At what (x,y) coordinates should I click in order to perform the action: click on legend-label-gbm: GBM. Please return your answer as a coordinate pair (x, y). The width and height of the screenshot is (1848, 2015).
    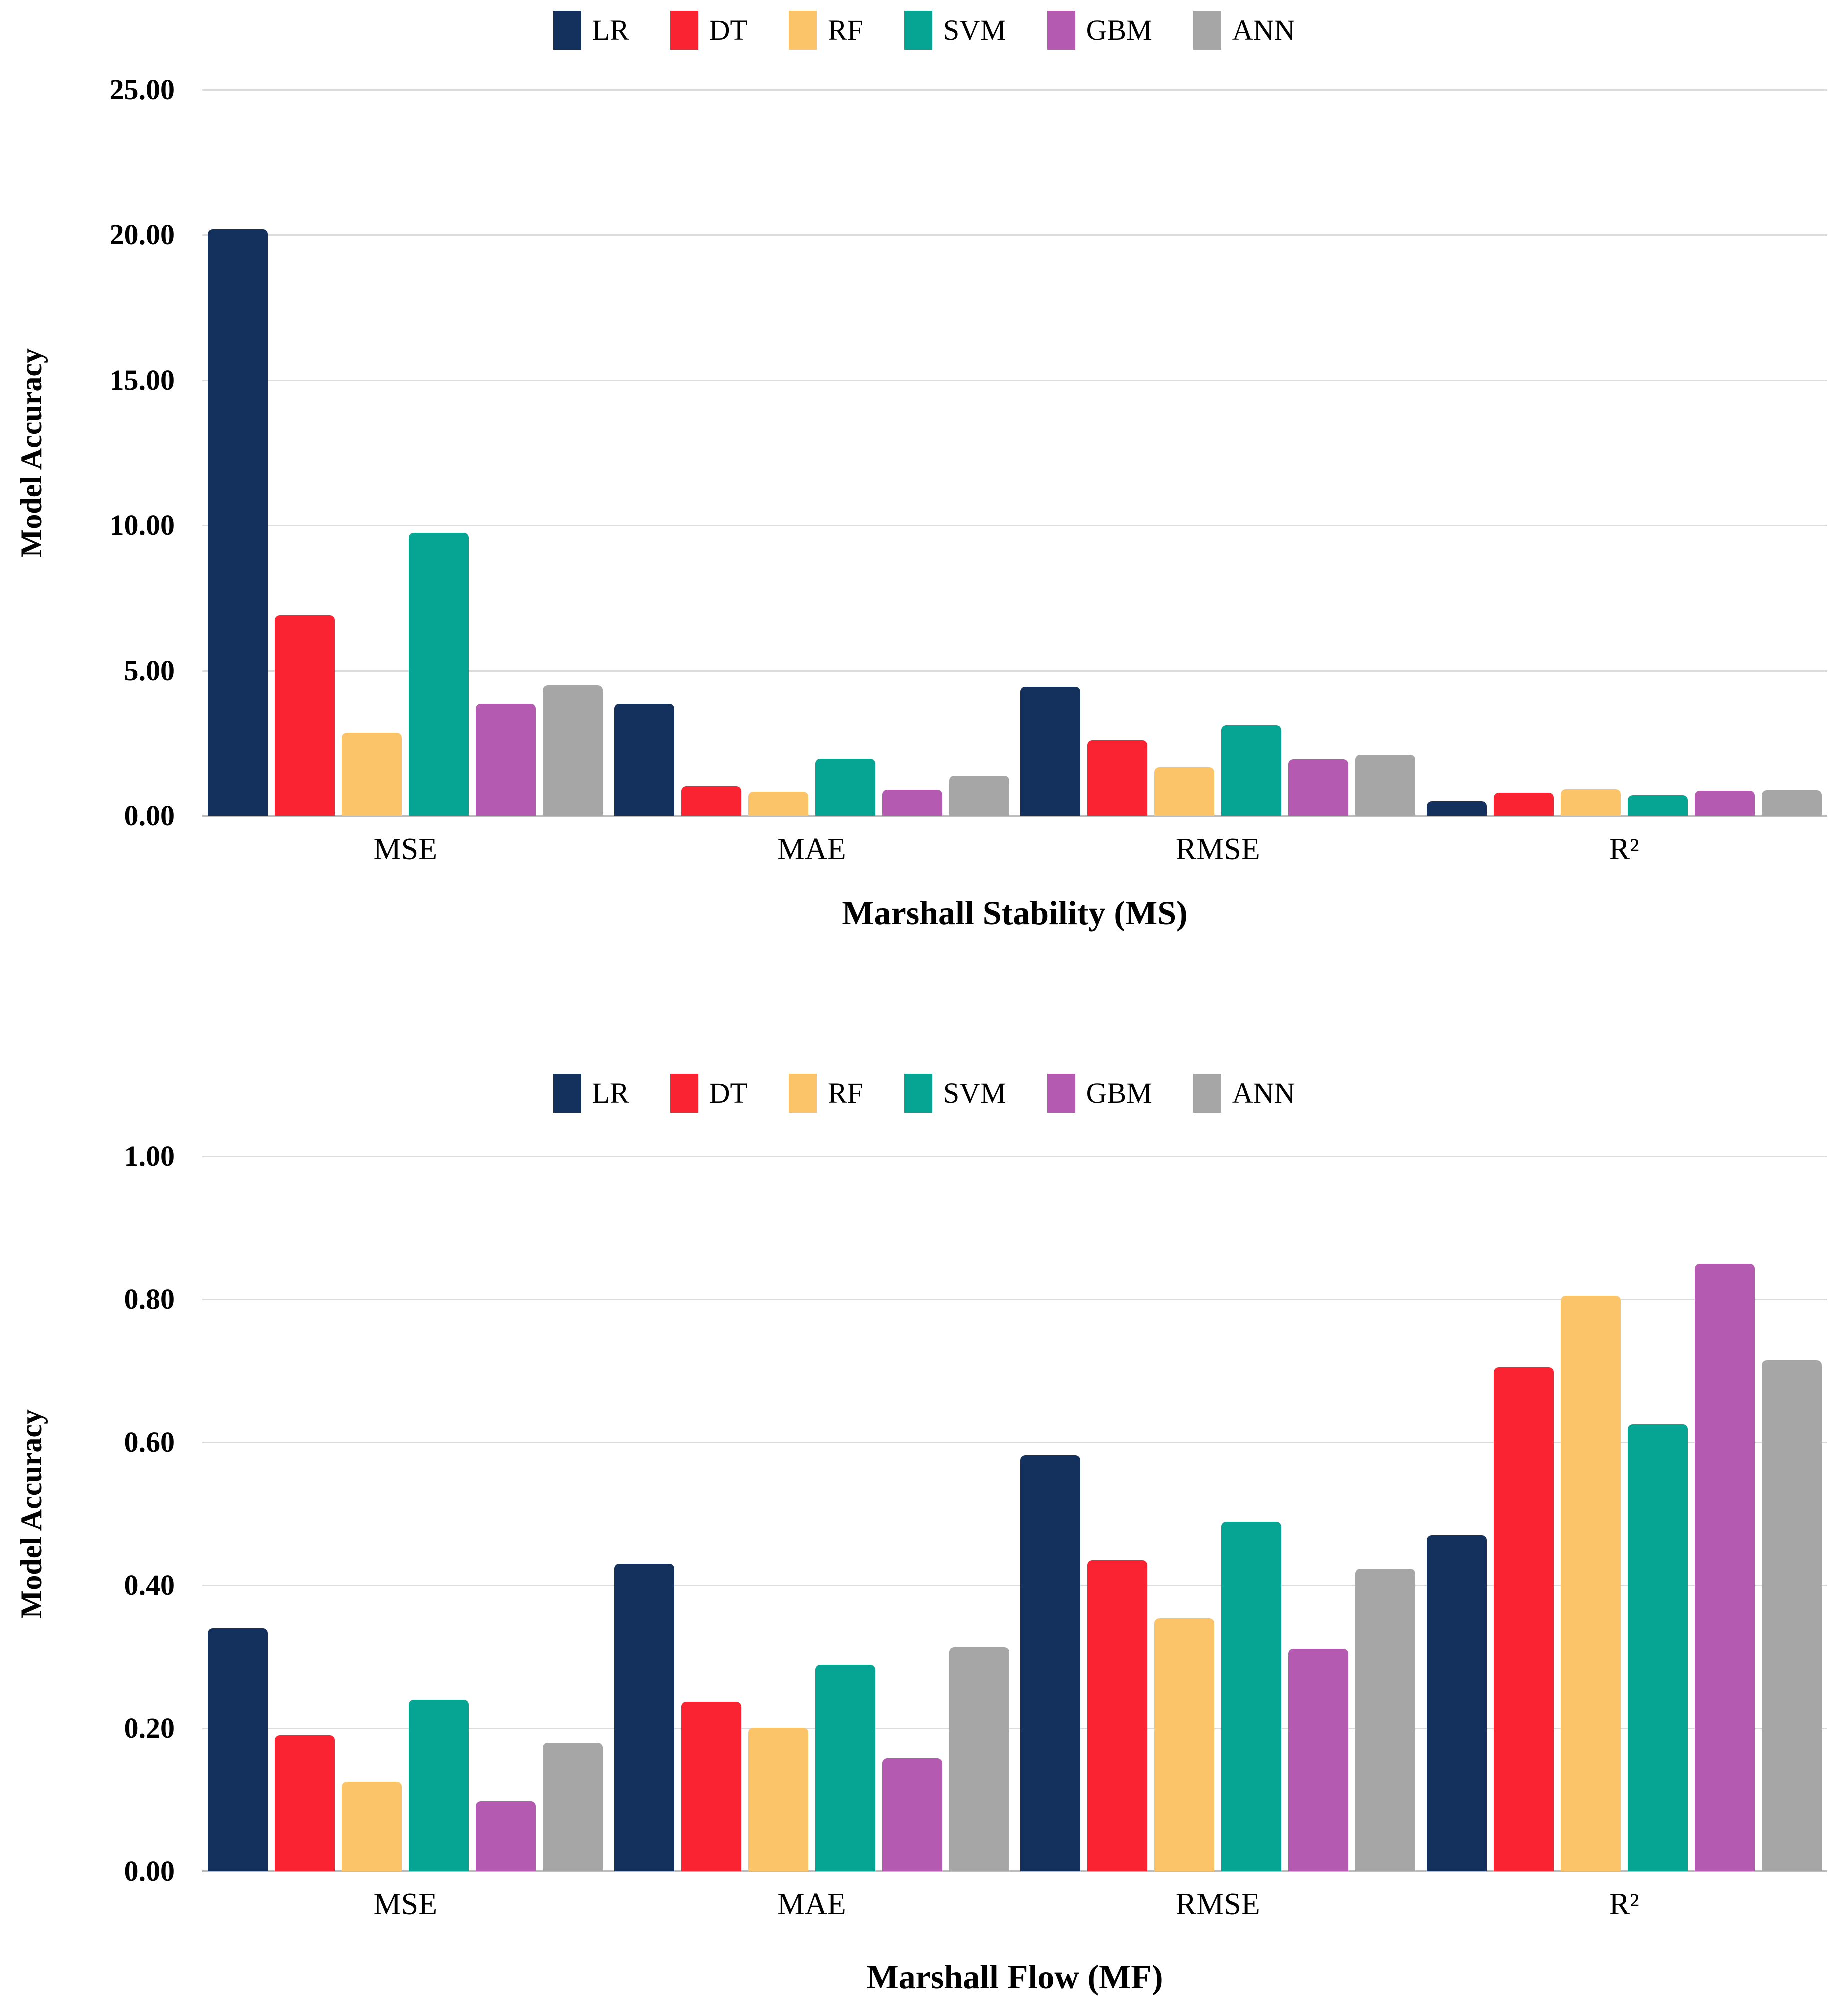
    Looking at the image, I should click on (1119, 1093).